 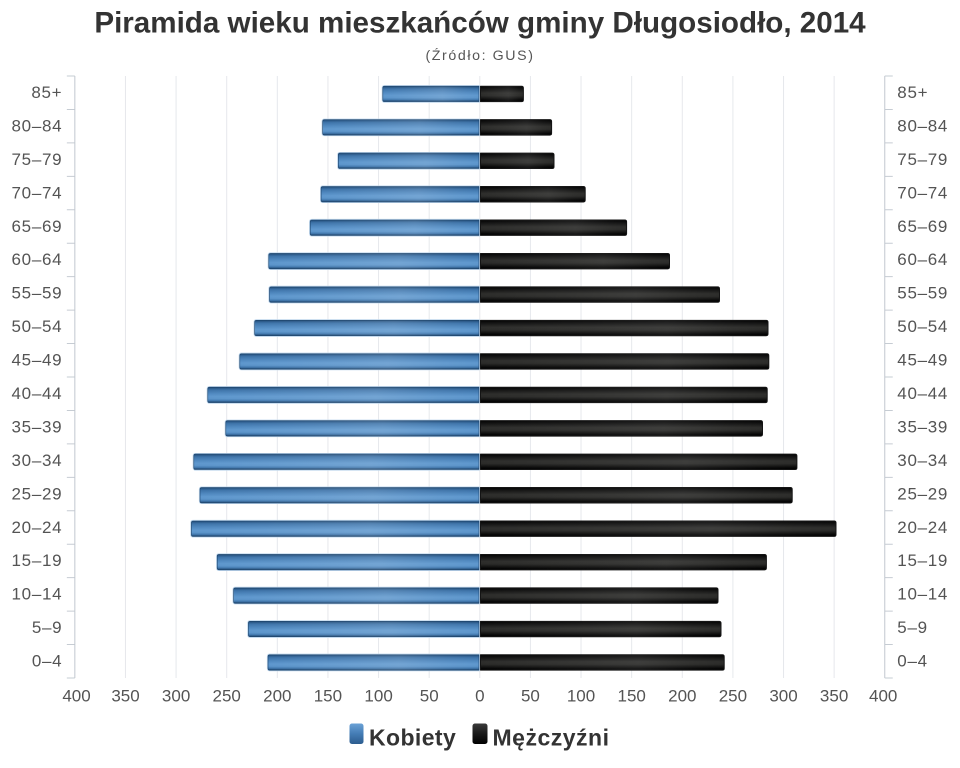 What do you see at coordinates (479, 696) in the screenshot?
I see `svg-text: 0` at bounding box center [479, 696].